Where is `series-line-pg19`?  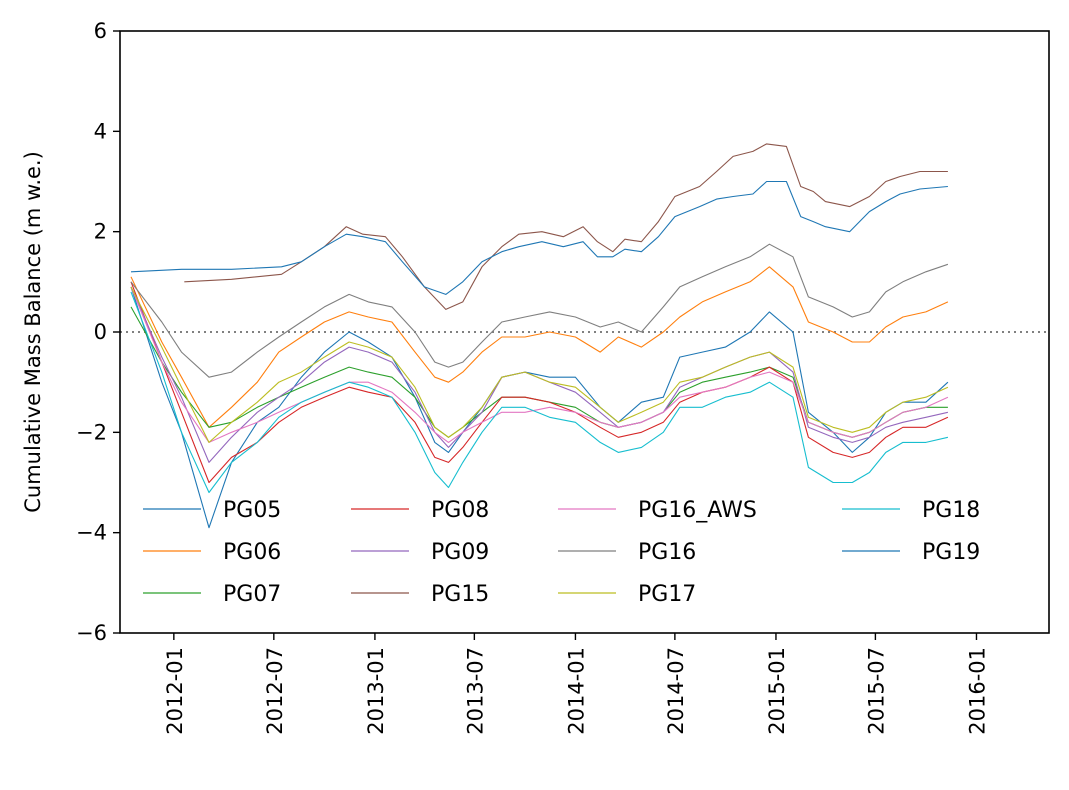 series-line-pg19 is located at coordinates (539, 237).